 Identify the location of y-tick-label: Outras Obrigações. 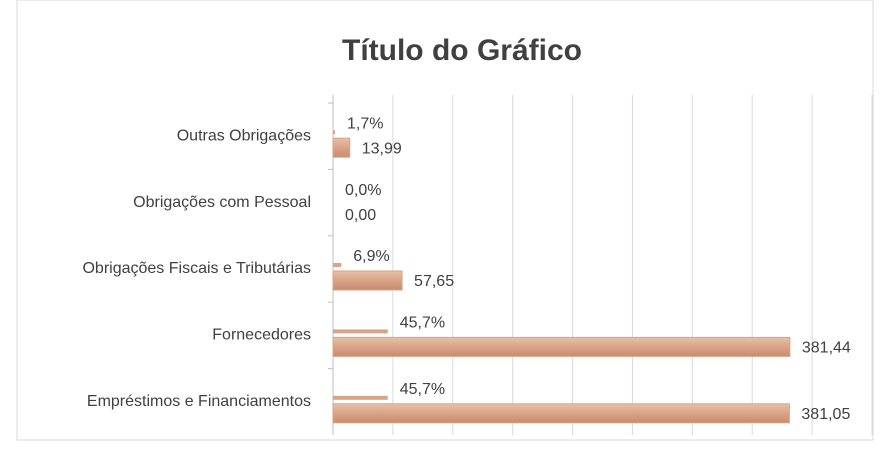
(244, 135).